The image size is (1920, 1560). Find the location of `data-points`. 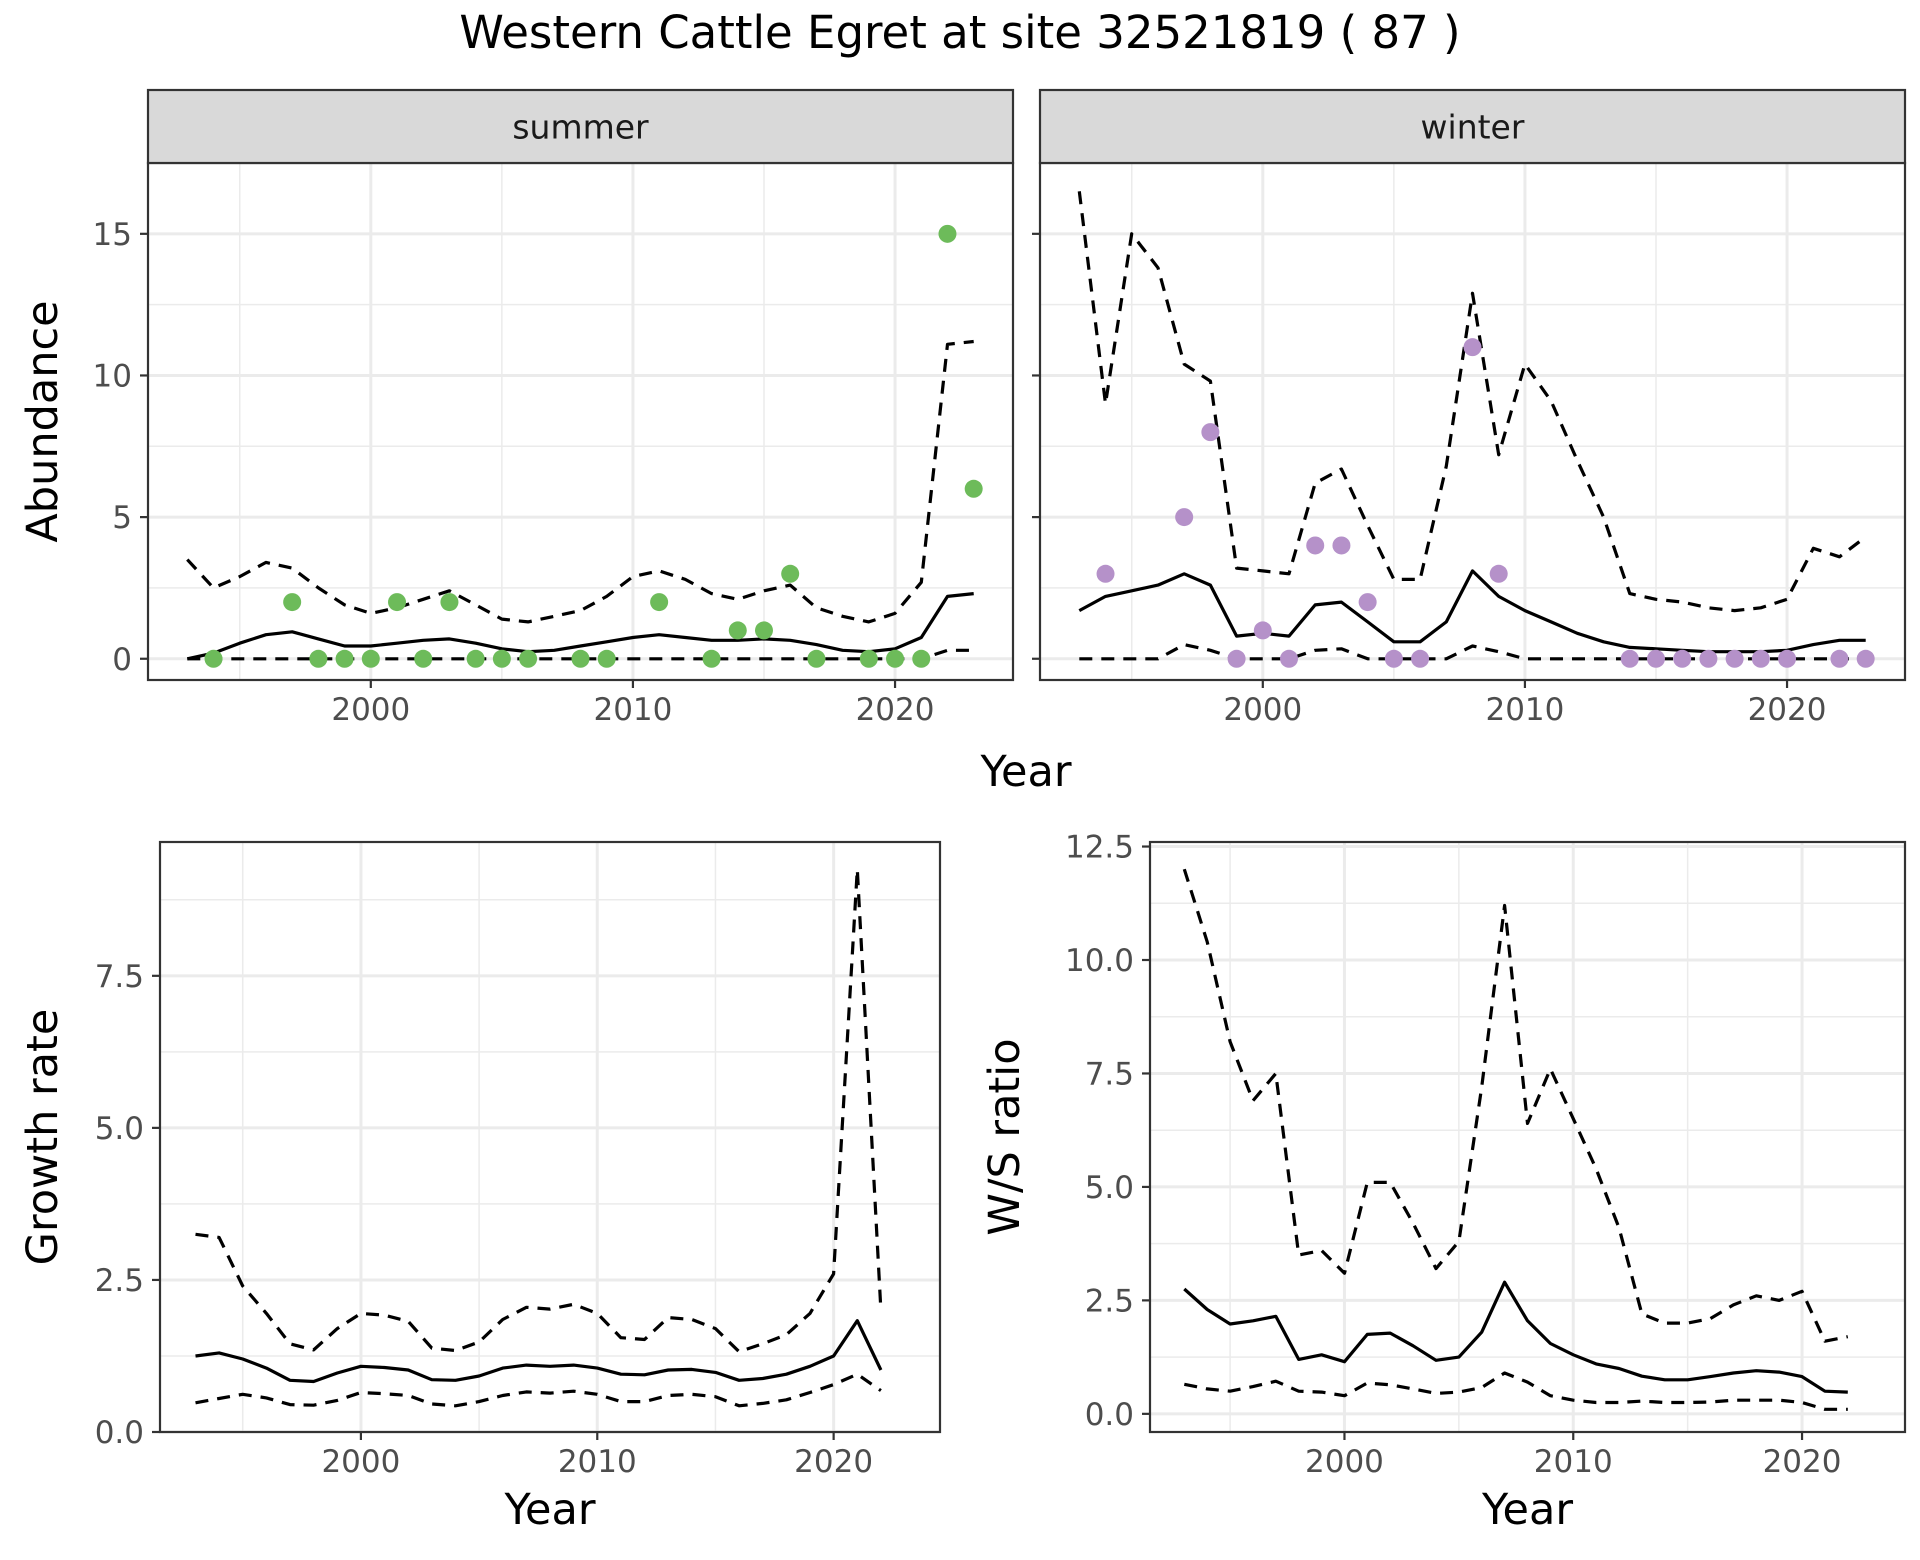

data-points is located at coordinates (1485, 503).